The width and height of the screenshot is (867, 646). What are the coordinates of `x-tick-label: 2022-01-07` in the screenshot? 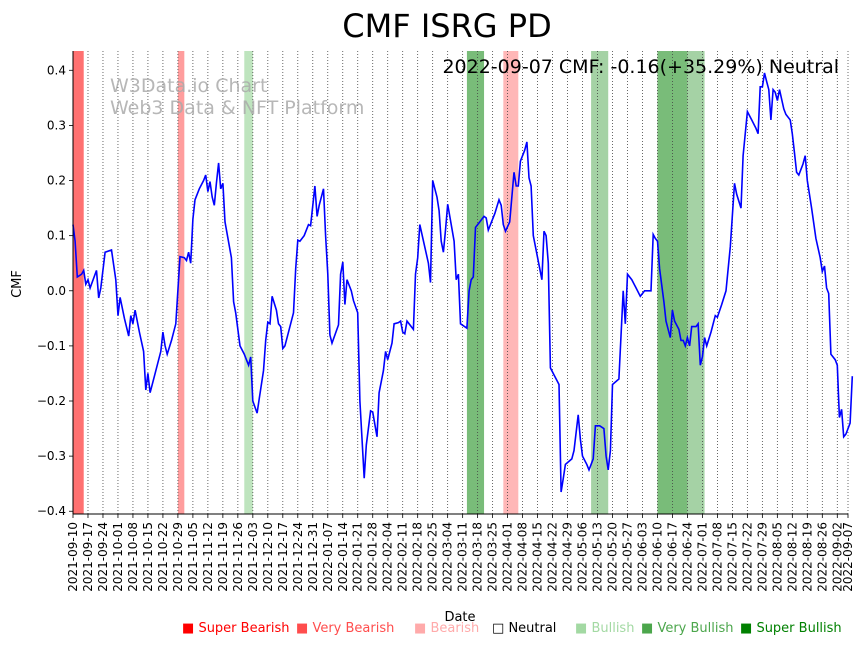 It's located at (328, 557).